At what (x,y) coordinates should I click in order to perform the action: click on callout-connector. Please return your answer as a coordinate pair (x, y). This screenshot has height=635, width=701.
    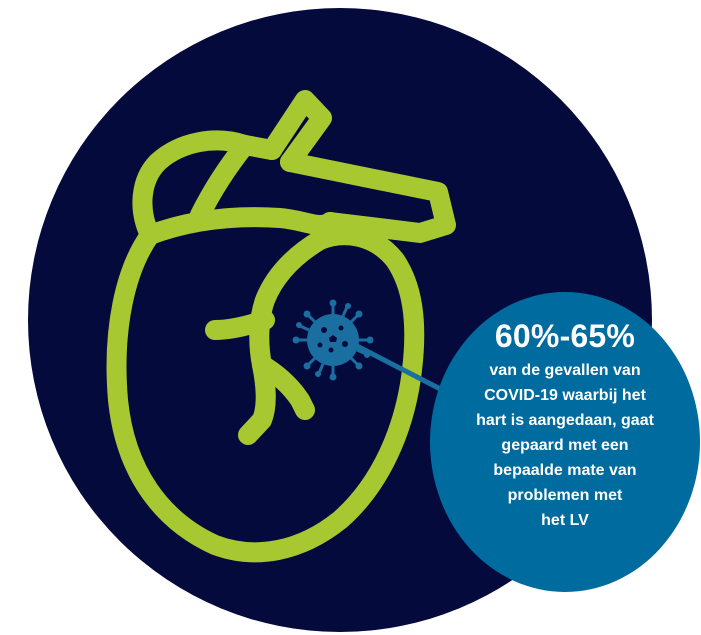
    Looking at the image, I should click on (403, 370).